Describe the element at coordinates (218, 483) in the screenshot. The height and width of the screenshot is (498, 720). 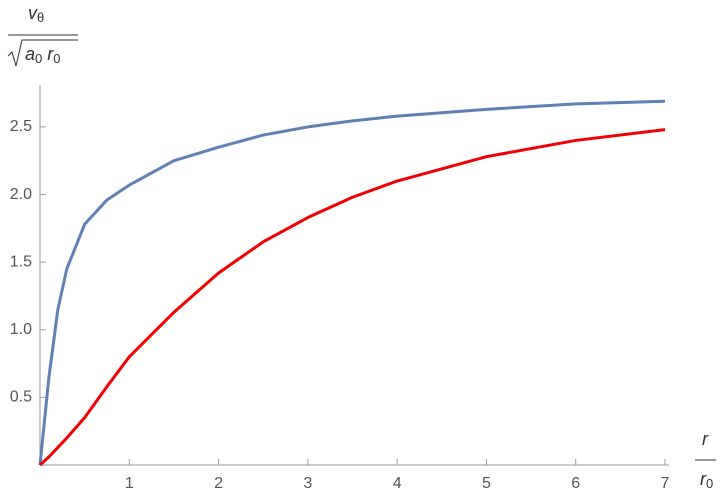
I see `x-tick-label: 2` at that location.